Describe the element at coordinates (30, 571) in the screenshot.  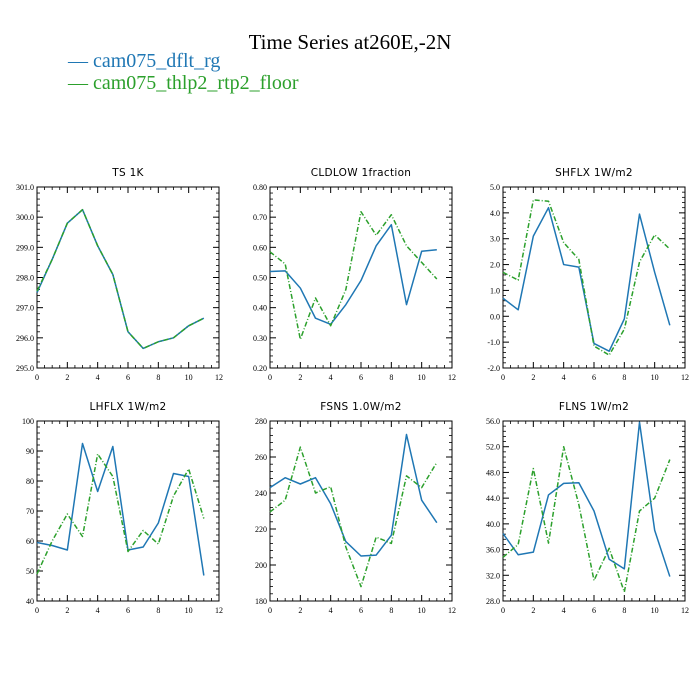
I see `y-tick-label: 50` at that location.